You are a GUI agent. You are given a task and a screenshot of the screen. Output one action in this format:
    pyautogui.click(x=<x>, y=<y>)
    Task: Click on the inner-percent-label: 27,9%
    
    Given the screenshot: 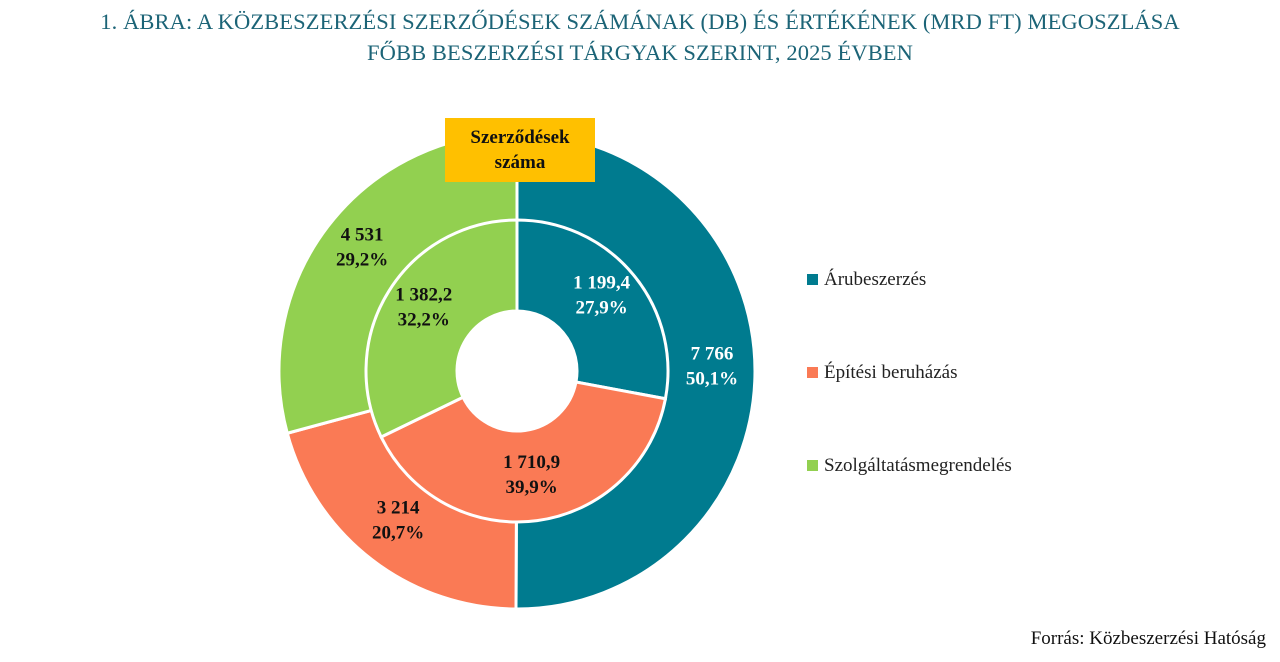 What is the action you would take?
    pyautogui.click(x=602, y=308)
    